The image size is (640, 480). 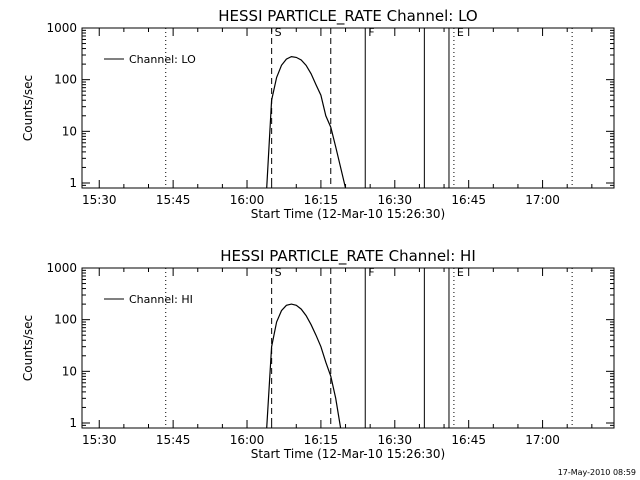 I want to click on legend-entry: Channel: HI, so click(x=161, y=299).